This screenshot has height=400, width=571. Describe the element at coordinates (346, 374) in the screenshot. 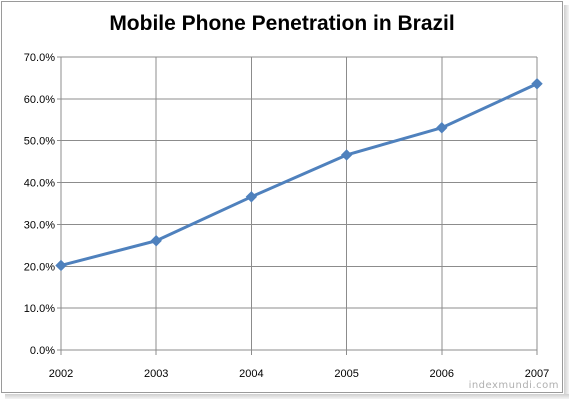

I see `x-tick-label: 2005` at that location.